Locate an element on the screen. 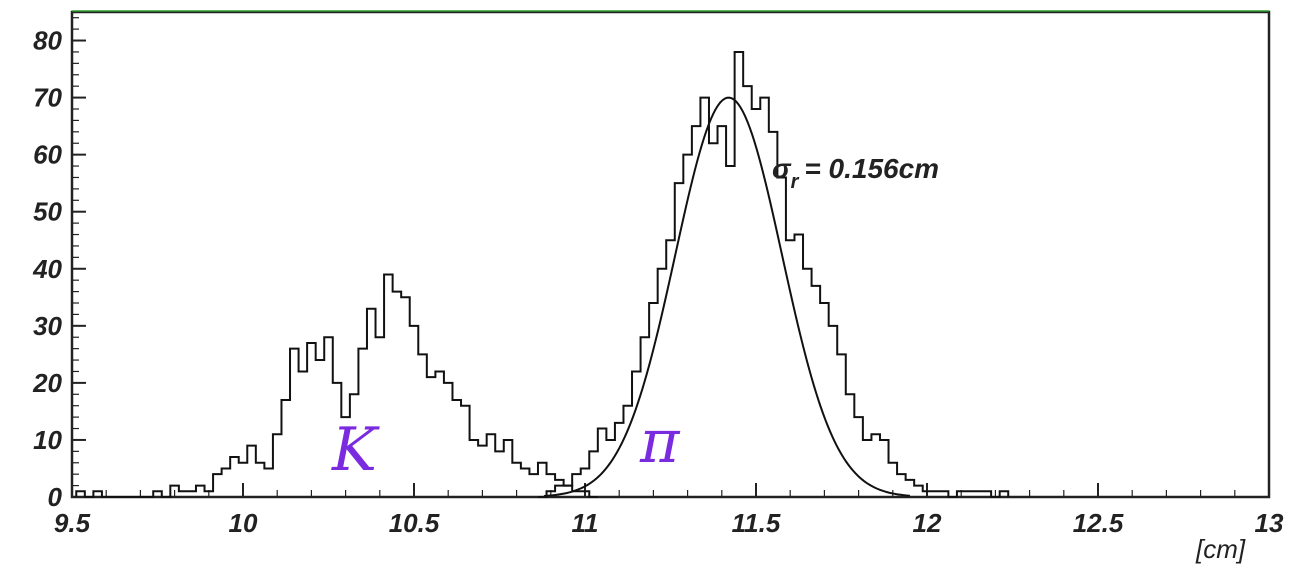 The height and width of the screenshot is (570, 1293). sigma-annotation: σr = 0.156cm is located at coordinates (855, 173).